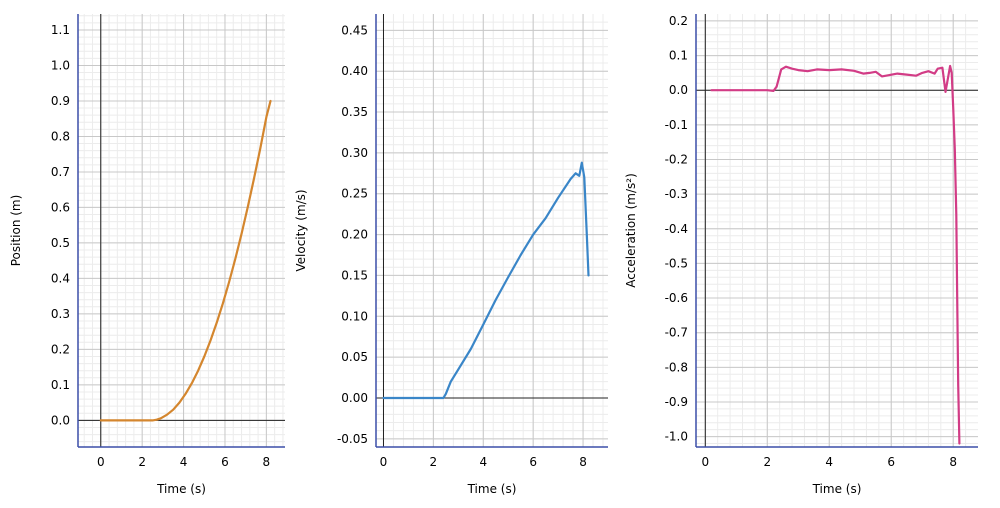 The height and width of the screenshot is (508, 1000). I want to click on position-y-tick-label: 0.7, so click(60, 172).